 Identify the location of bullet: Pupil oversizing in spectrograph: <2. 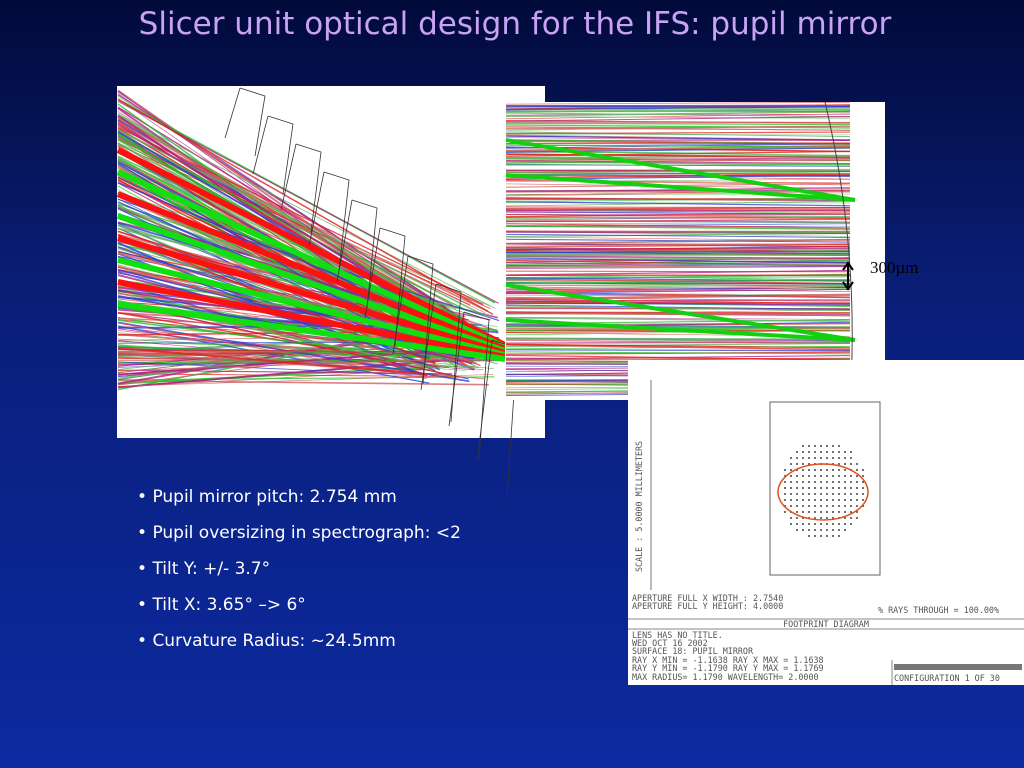
(298, 541).